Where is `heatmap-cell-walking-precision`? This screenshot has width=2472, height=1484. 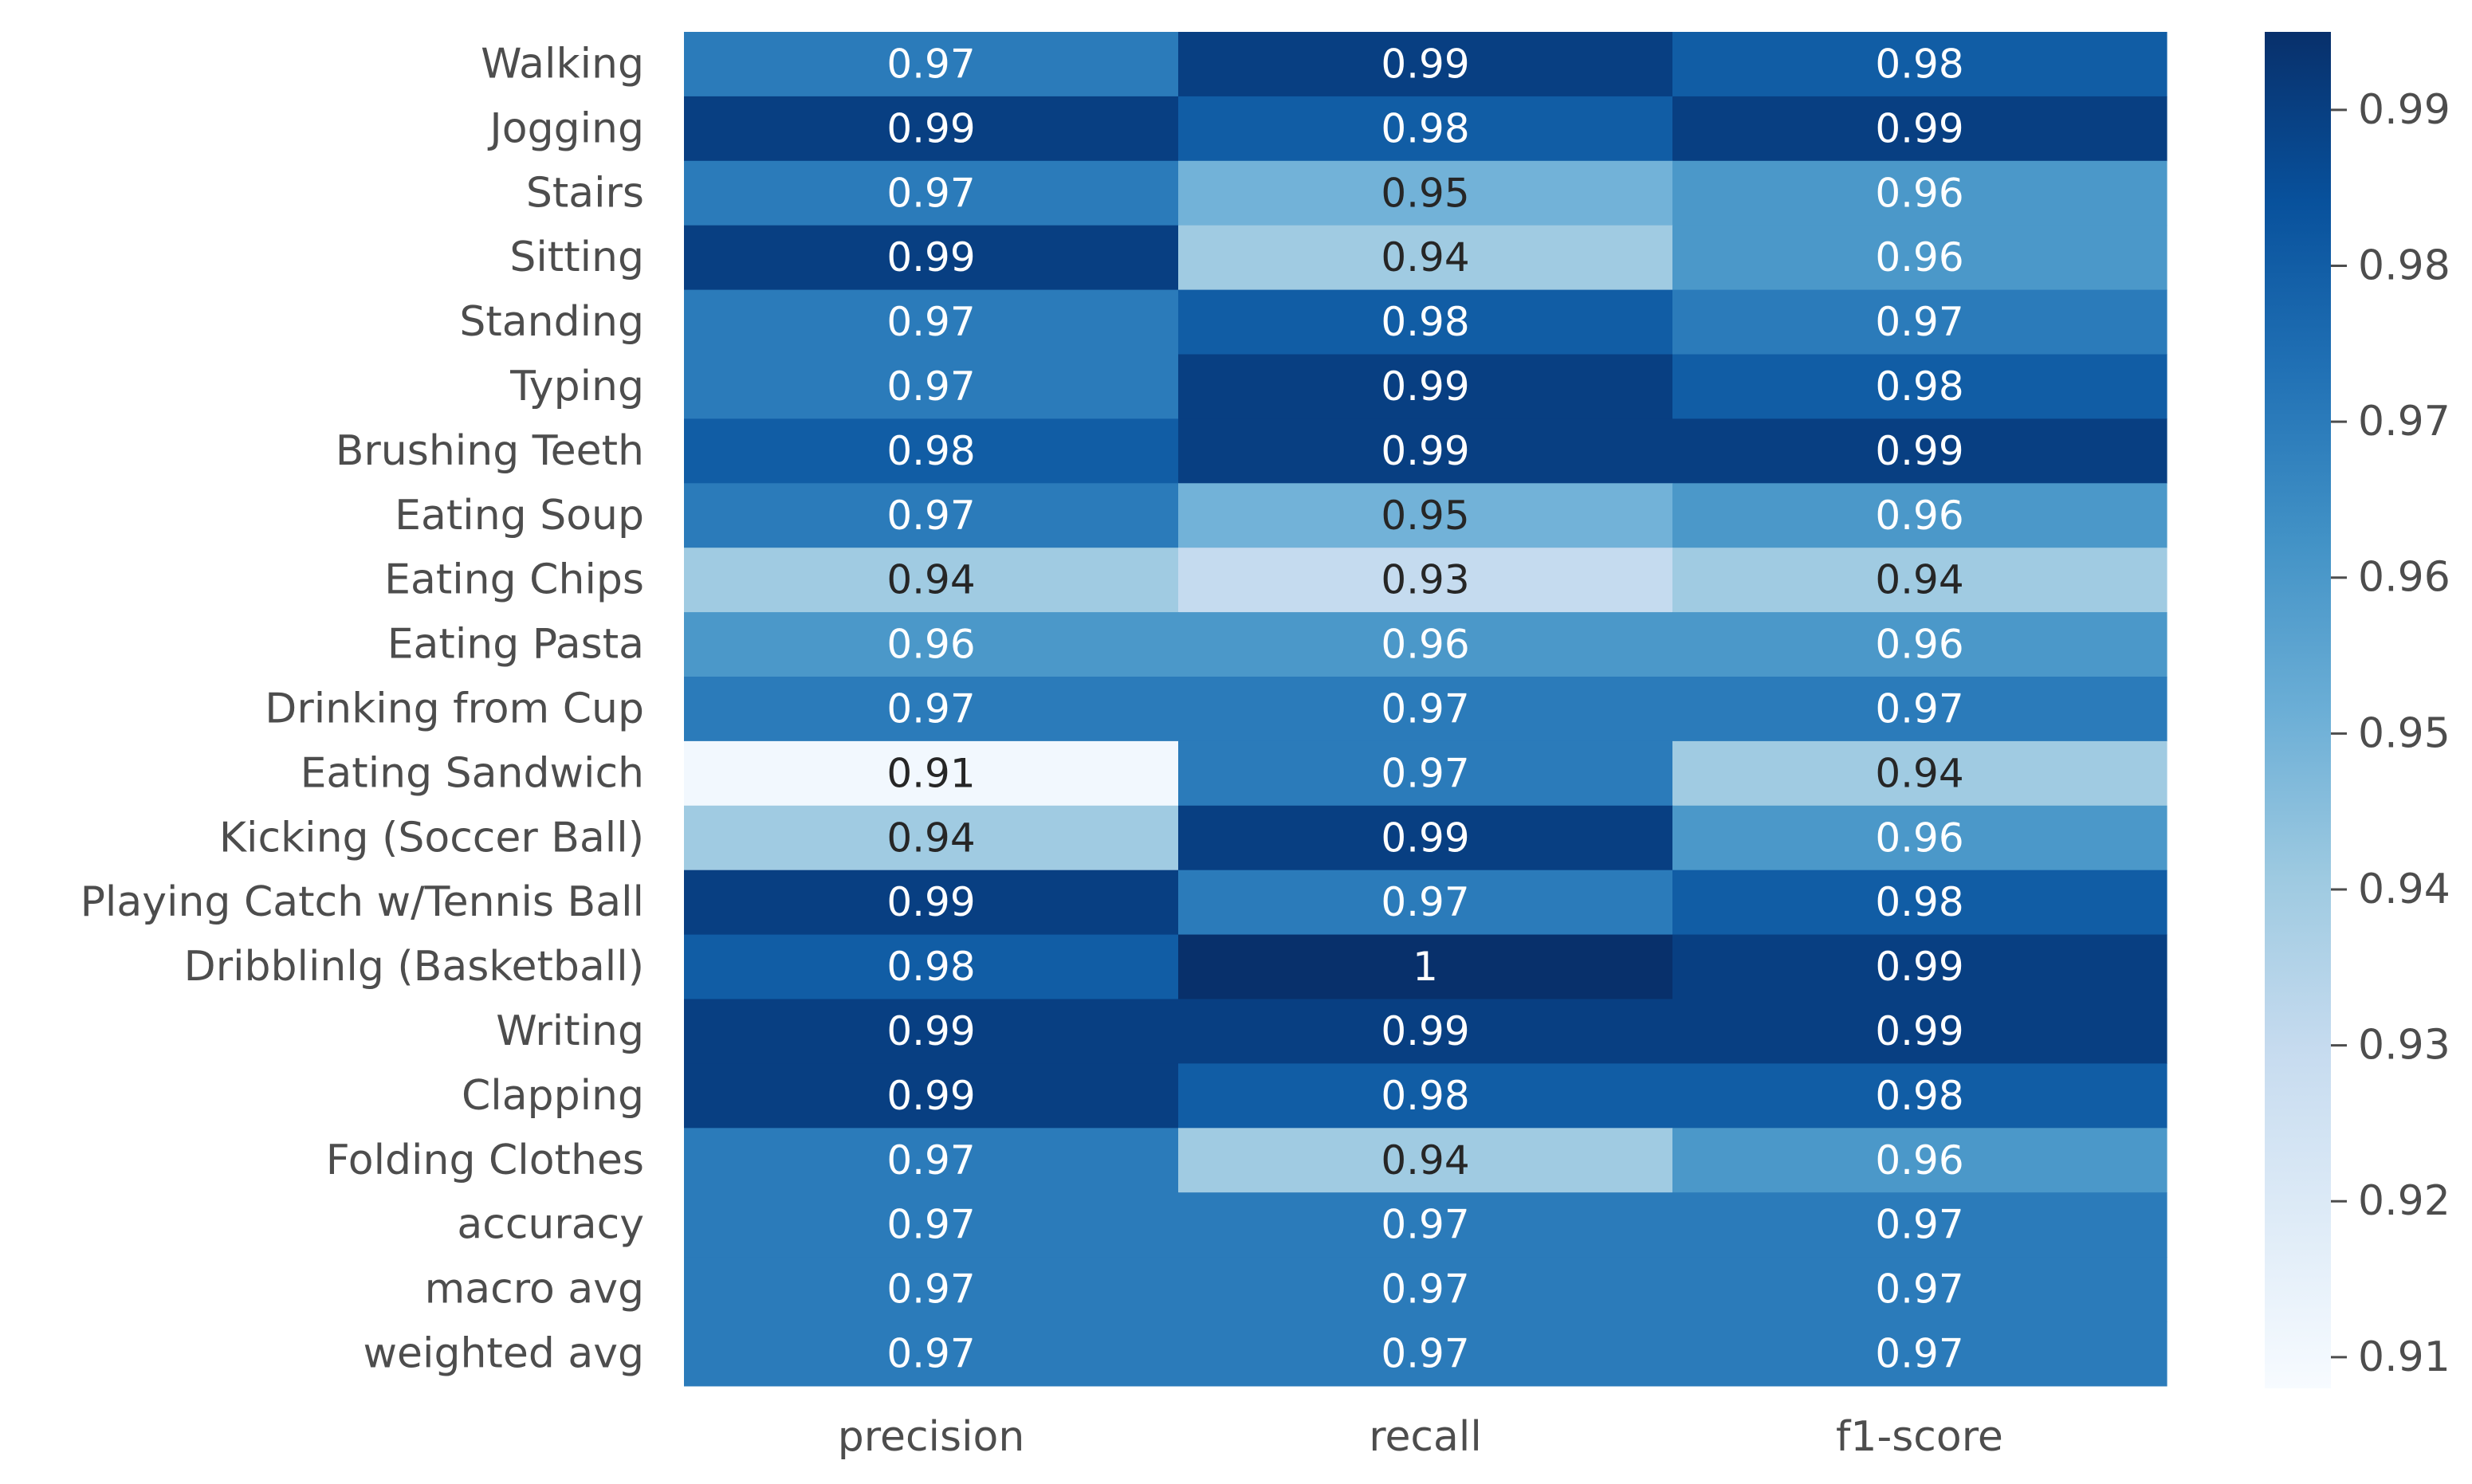 heatmap-cell-walking-precision is located at coordinates (932, 64).